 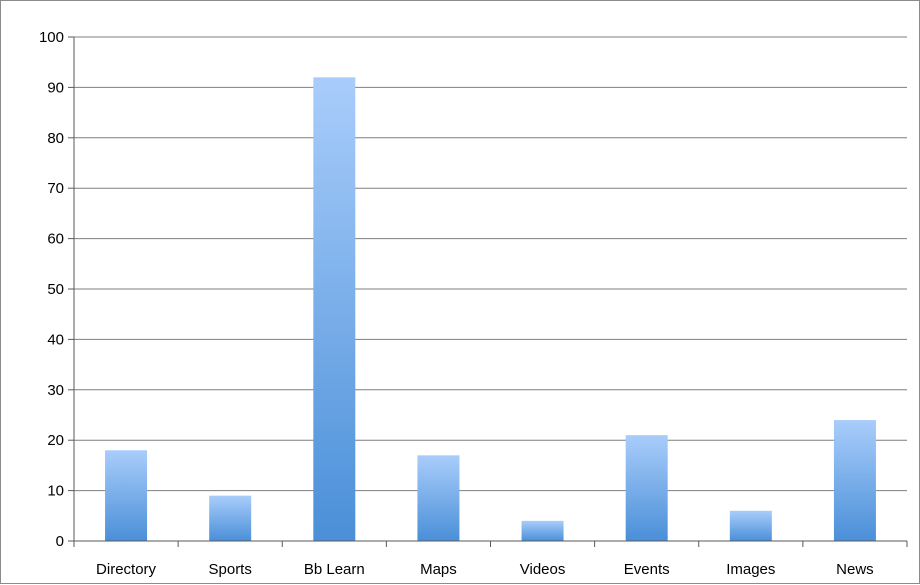 I want to click on y-tick-label-80: 80, so click(x=55, y=138).